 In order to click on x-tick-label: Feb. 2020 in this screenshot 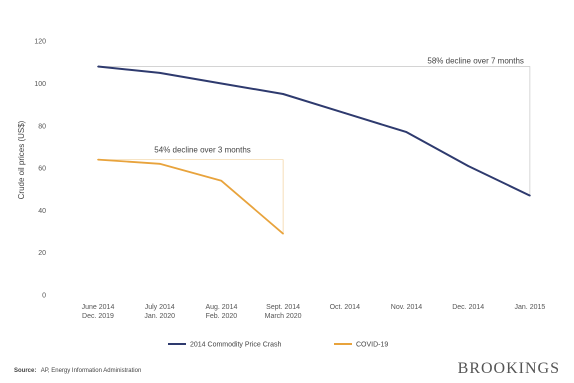, I will do `click(222, 316)`.